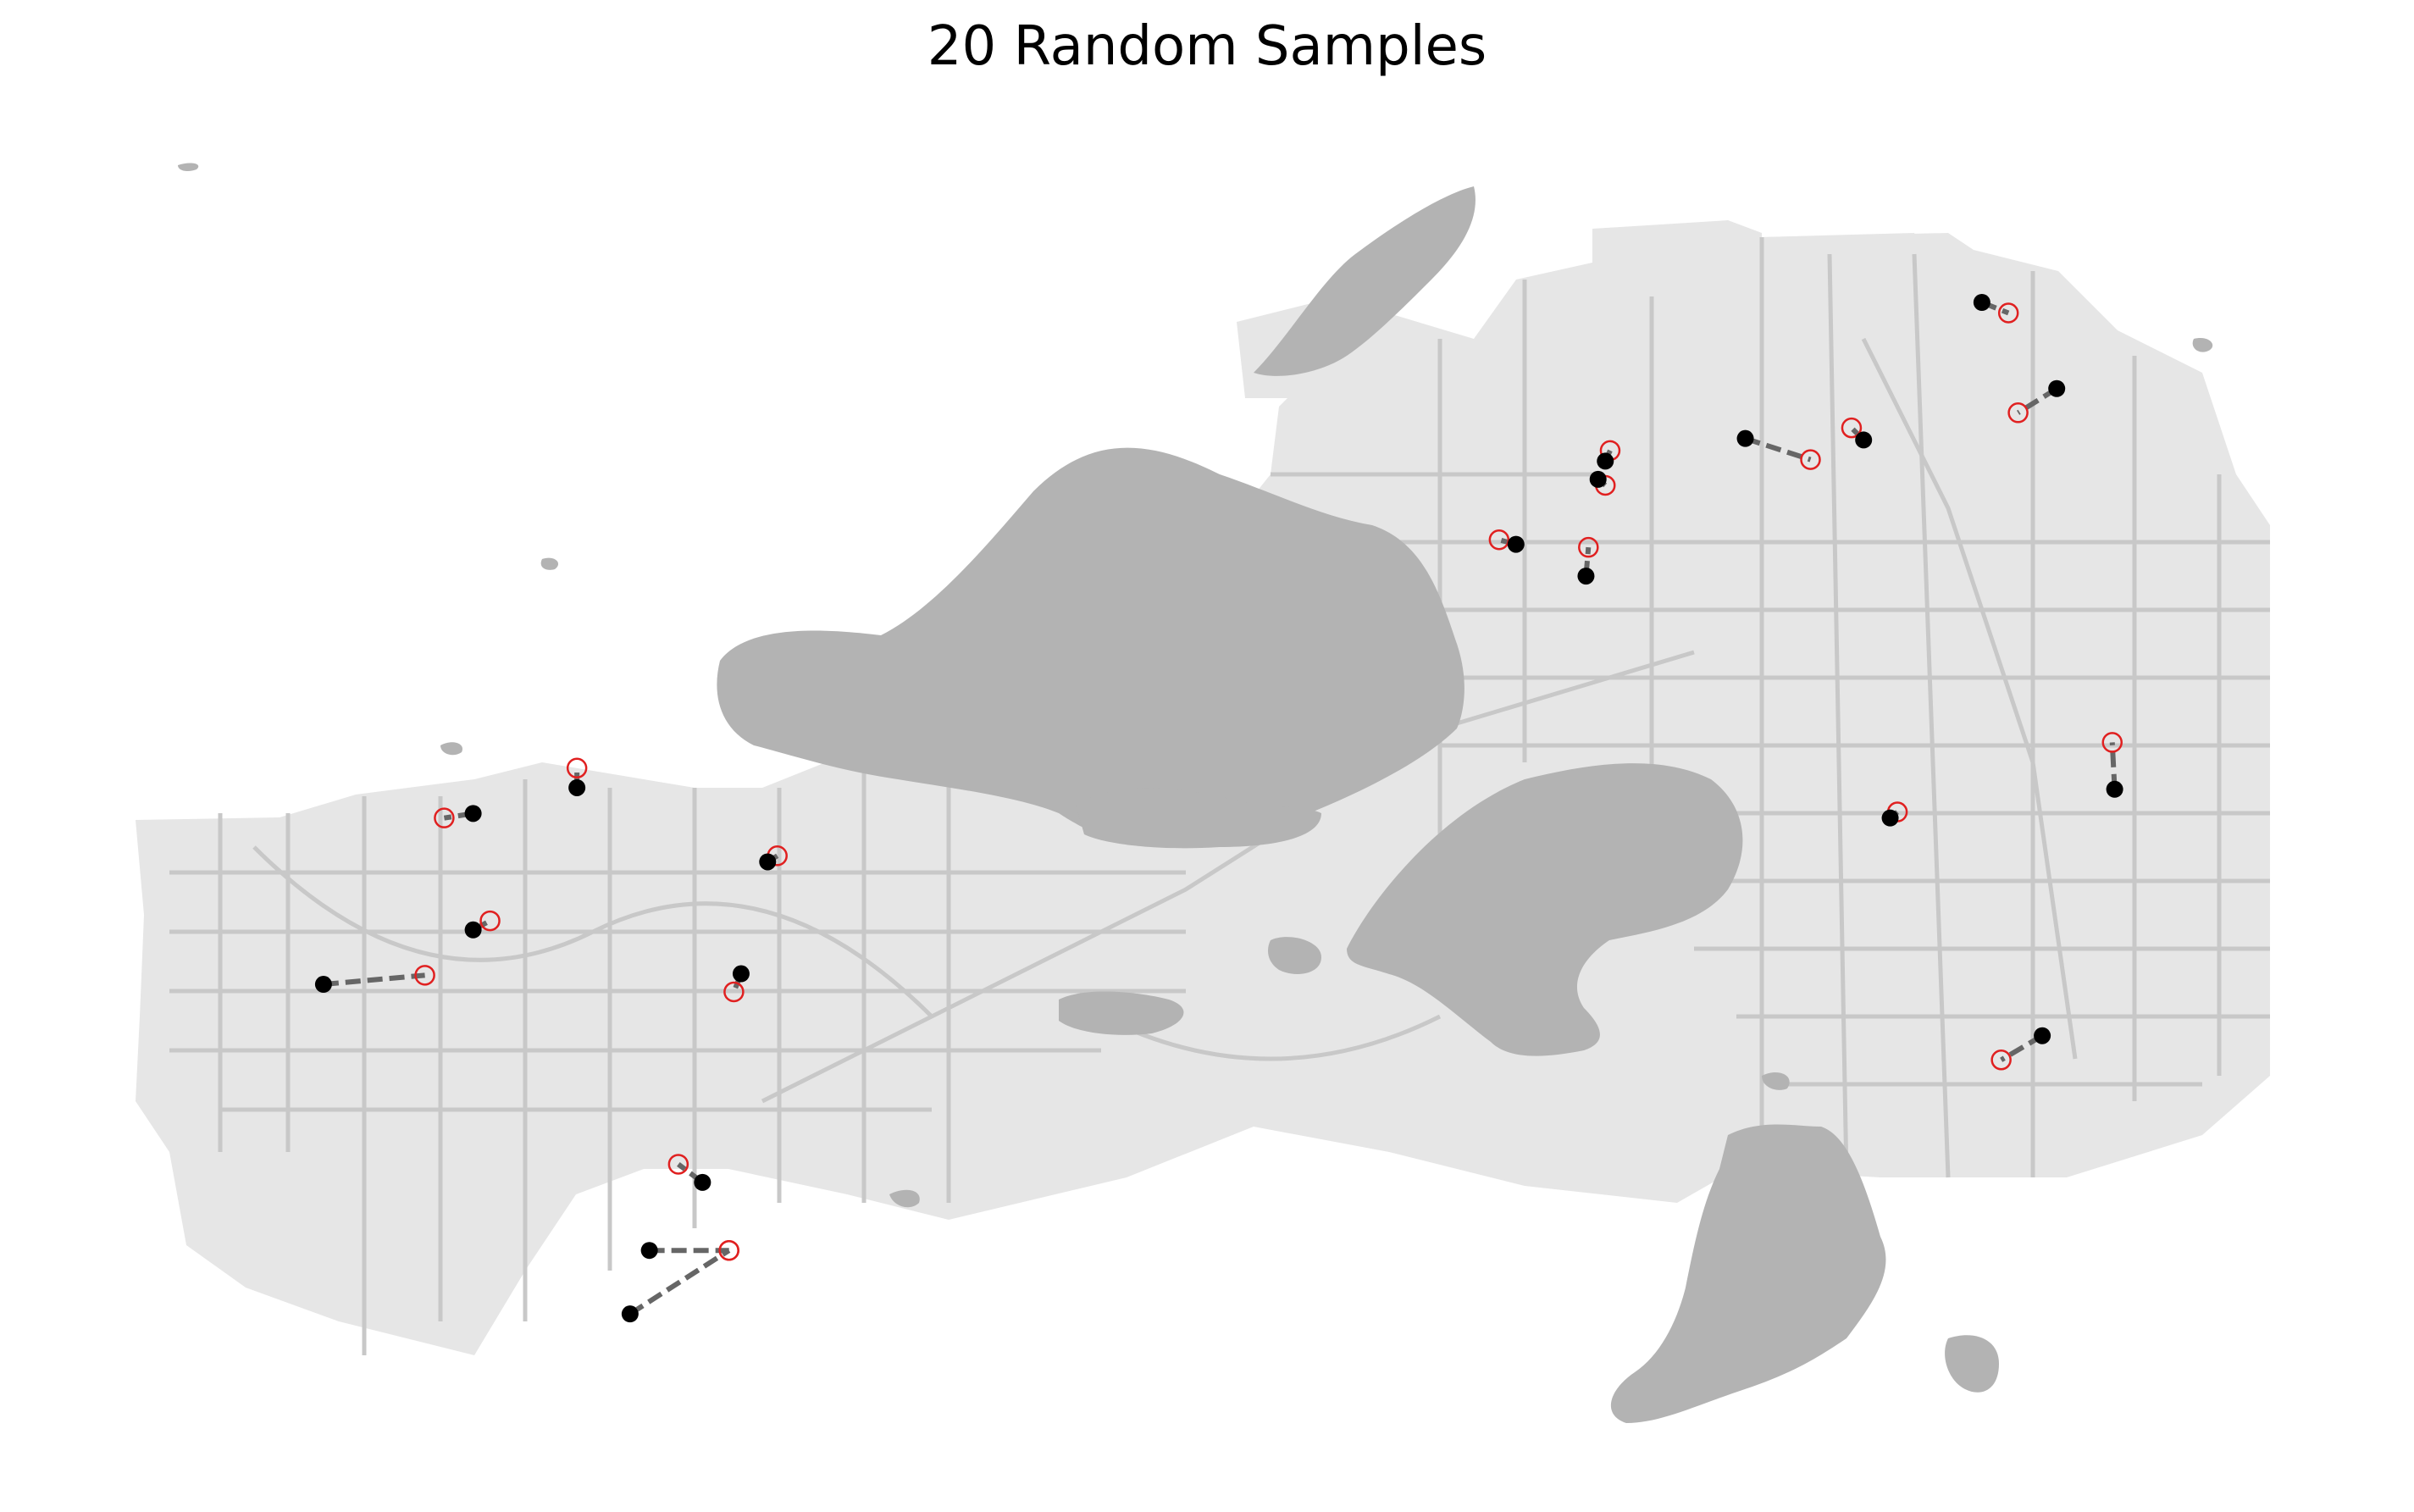 This screenshot has width=2414, height=1512. What do you see at coordinates (1294, 955) in the screenshot?
I see `lake-small` at bounding box center [1294, 955].